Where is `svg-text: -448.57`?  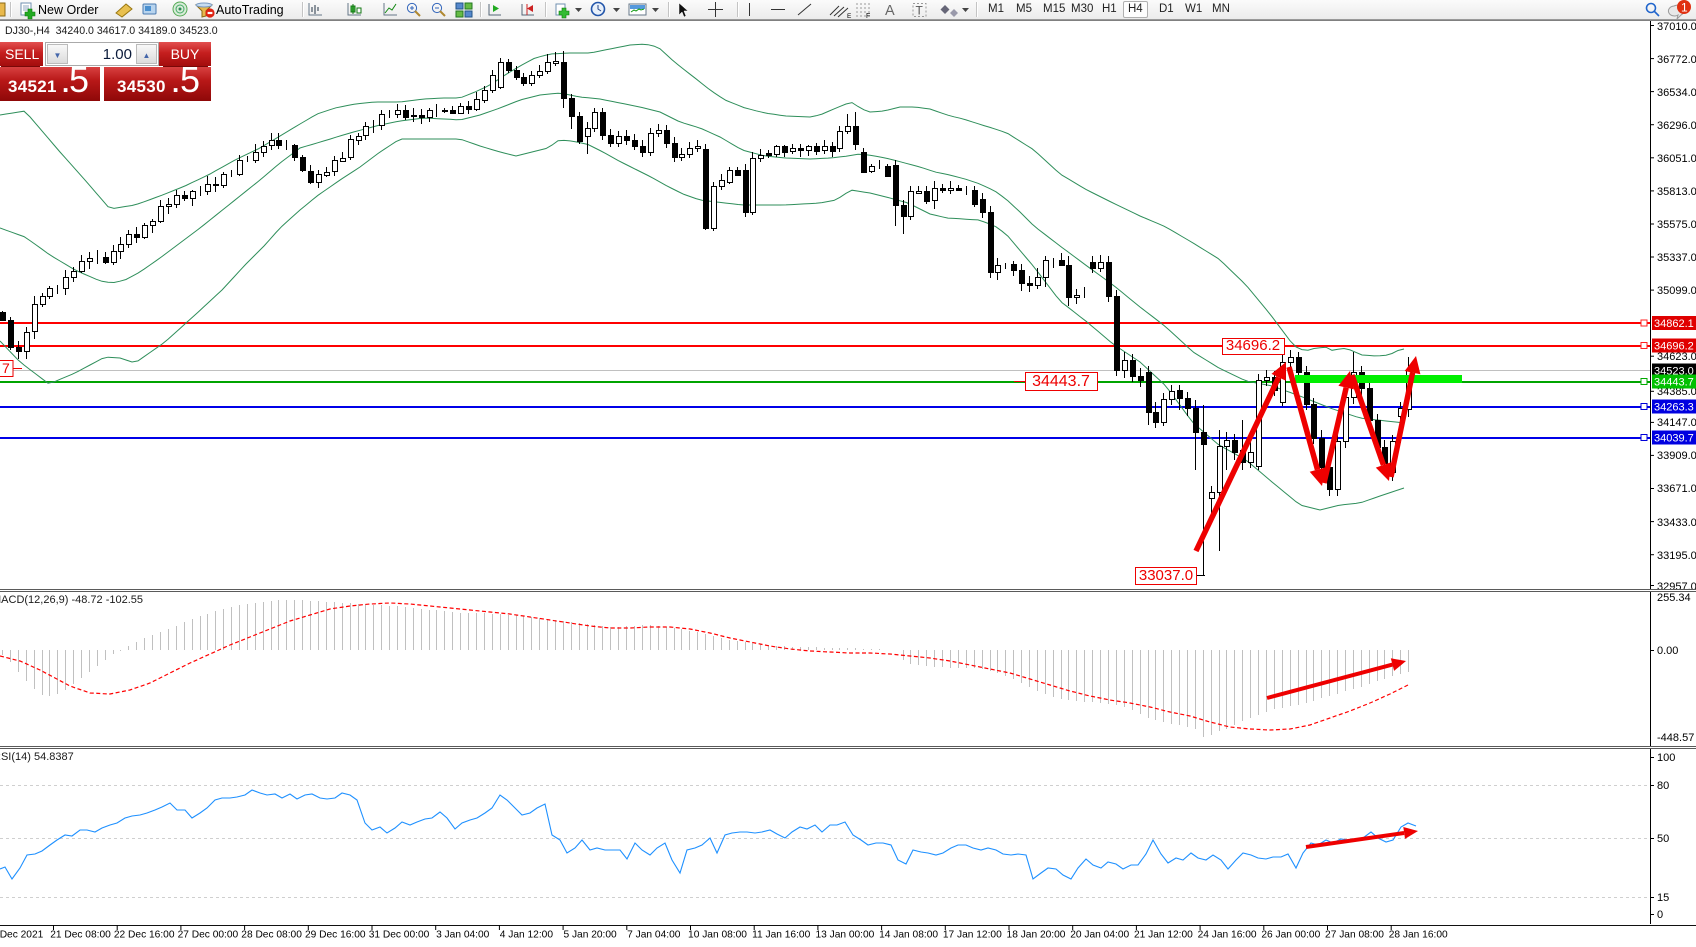 svg-text: -448.57 is located at coordinates (1675, 738).